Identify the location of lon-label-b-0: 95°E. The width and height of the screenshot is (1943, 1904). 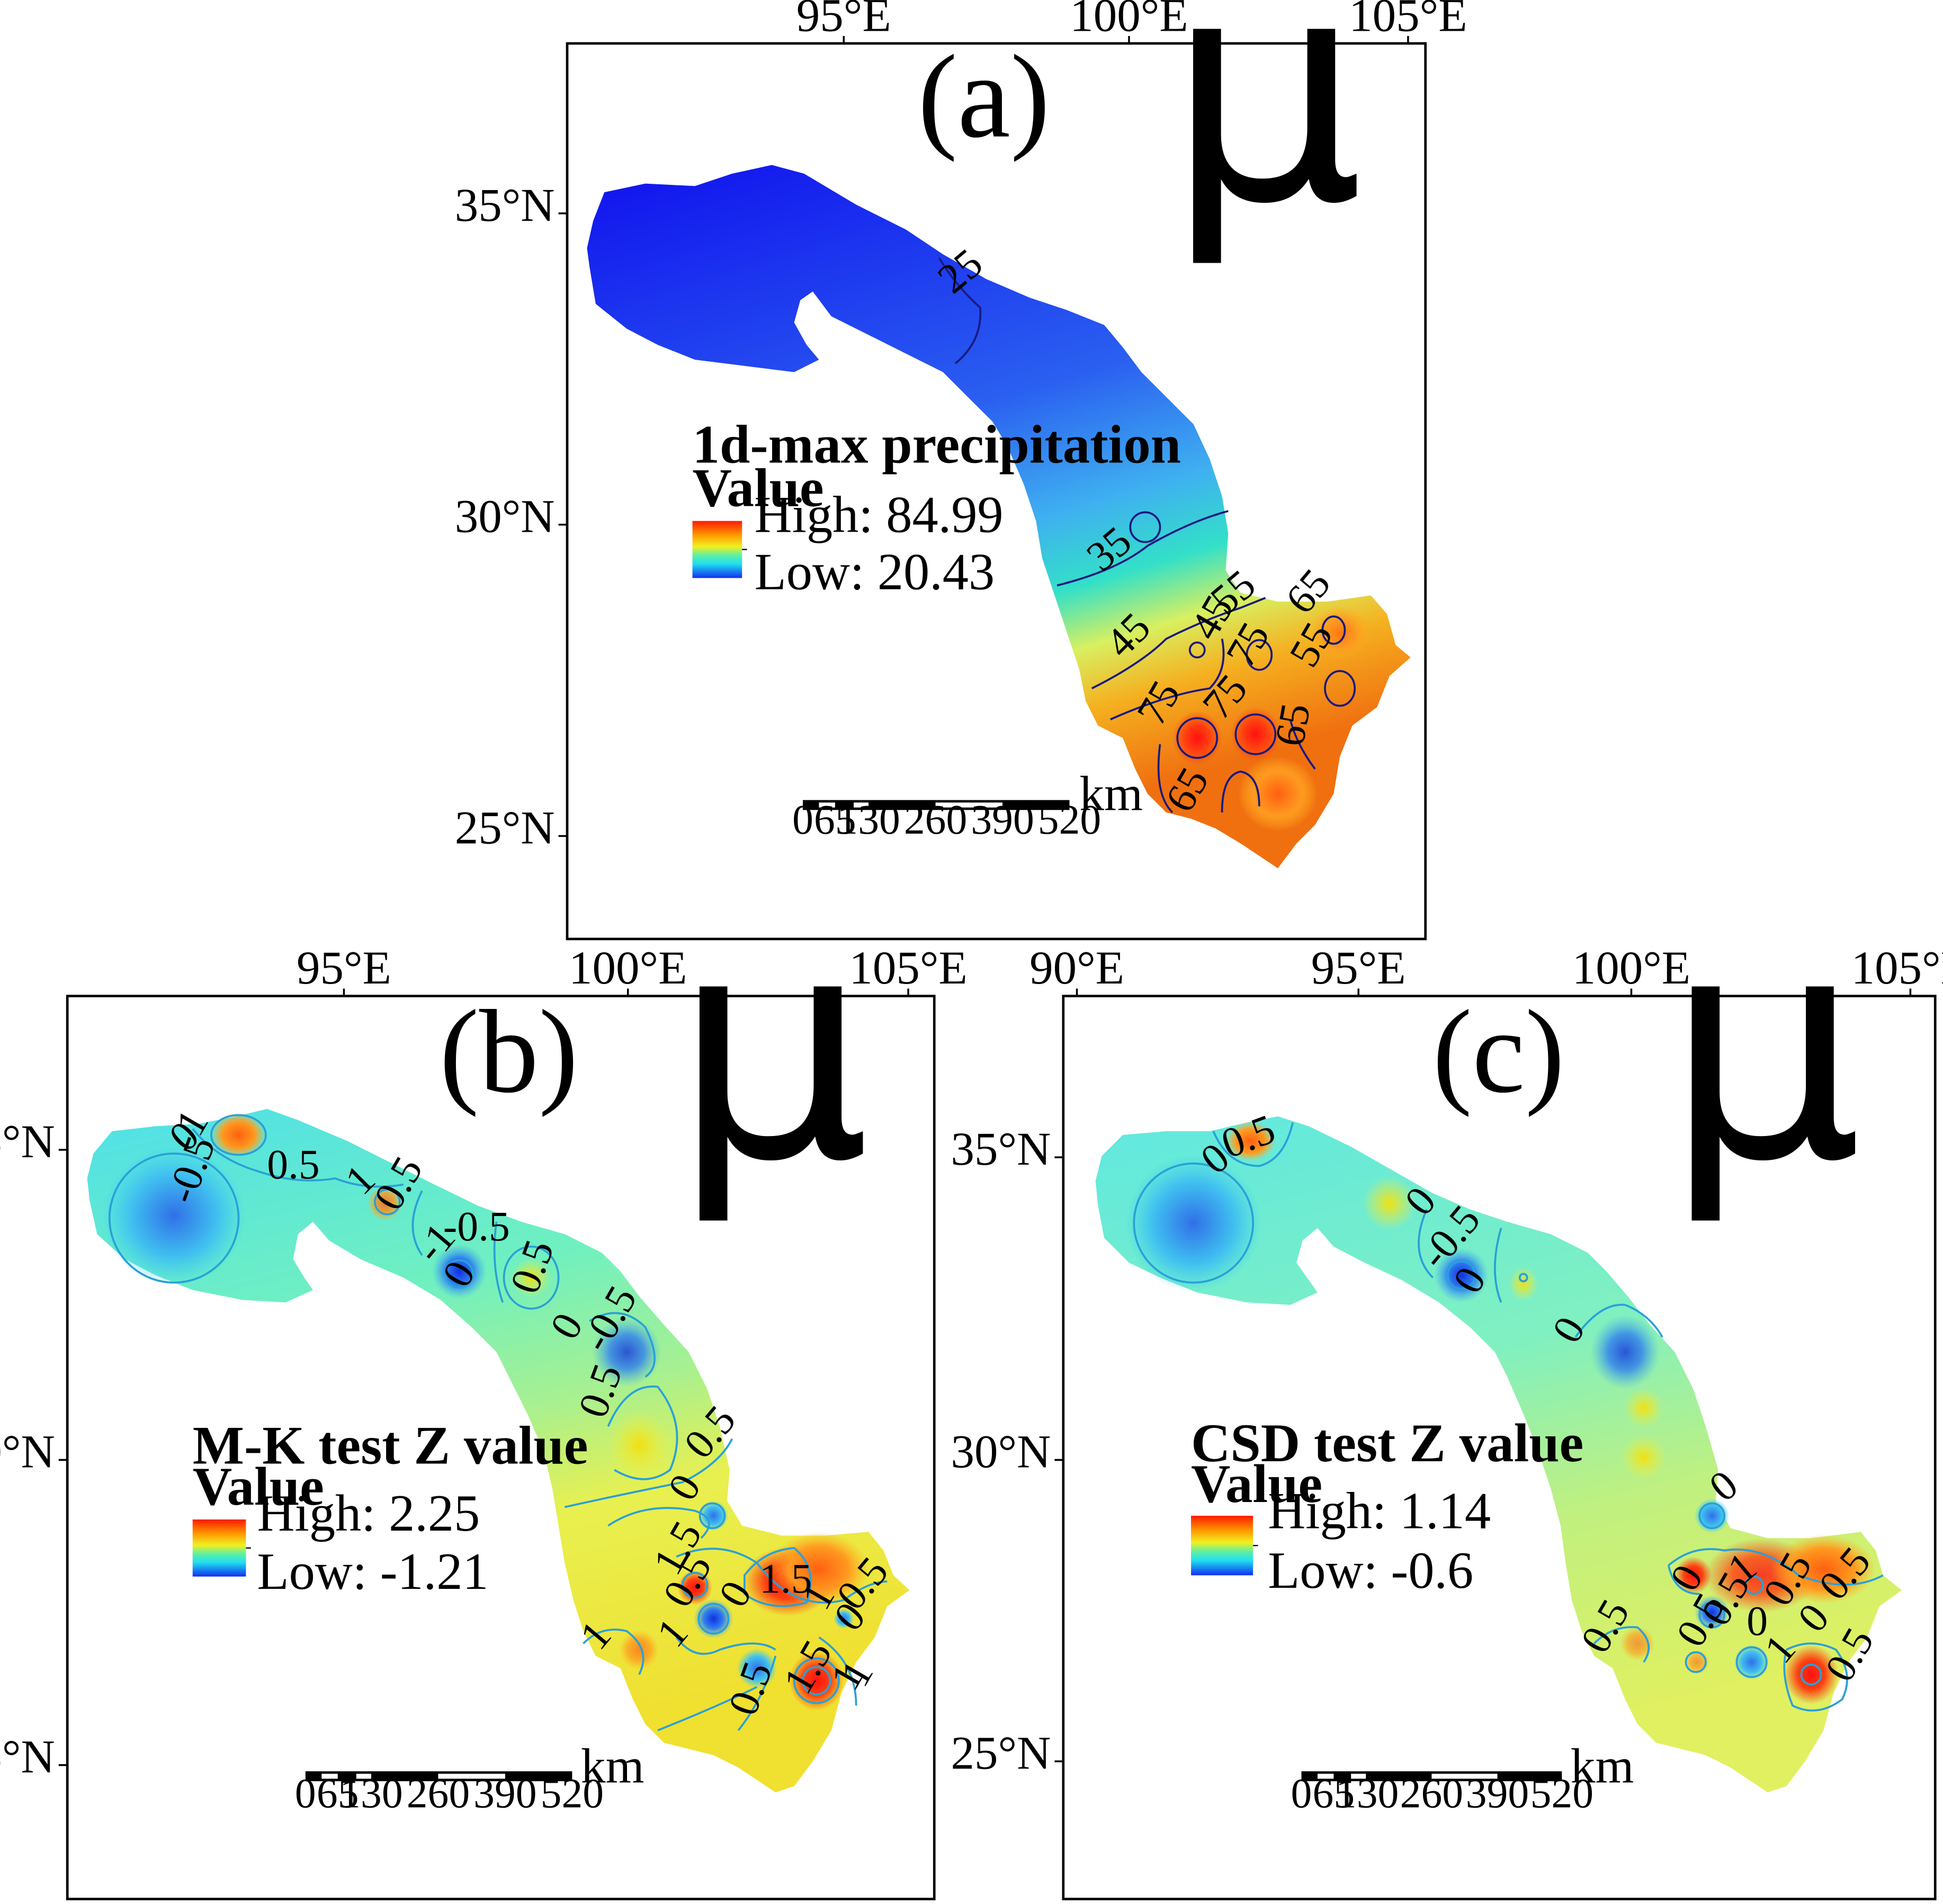
(344, 968).